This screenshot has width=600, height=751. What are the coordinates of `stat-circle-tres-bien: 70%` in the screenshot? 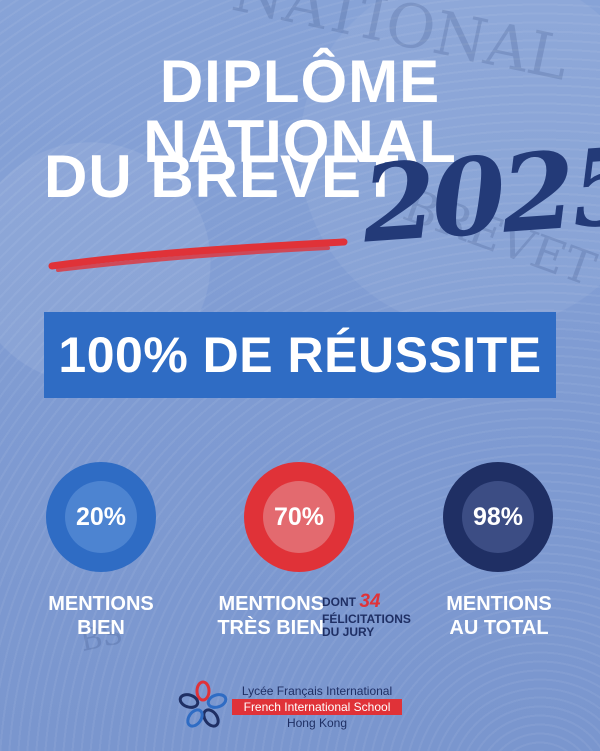 It's located at (299, 517).